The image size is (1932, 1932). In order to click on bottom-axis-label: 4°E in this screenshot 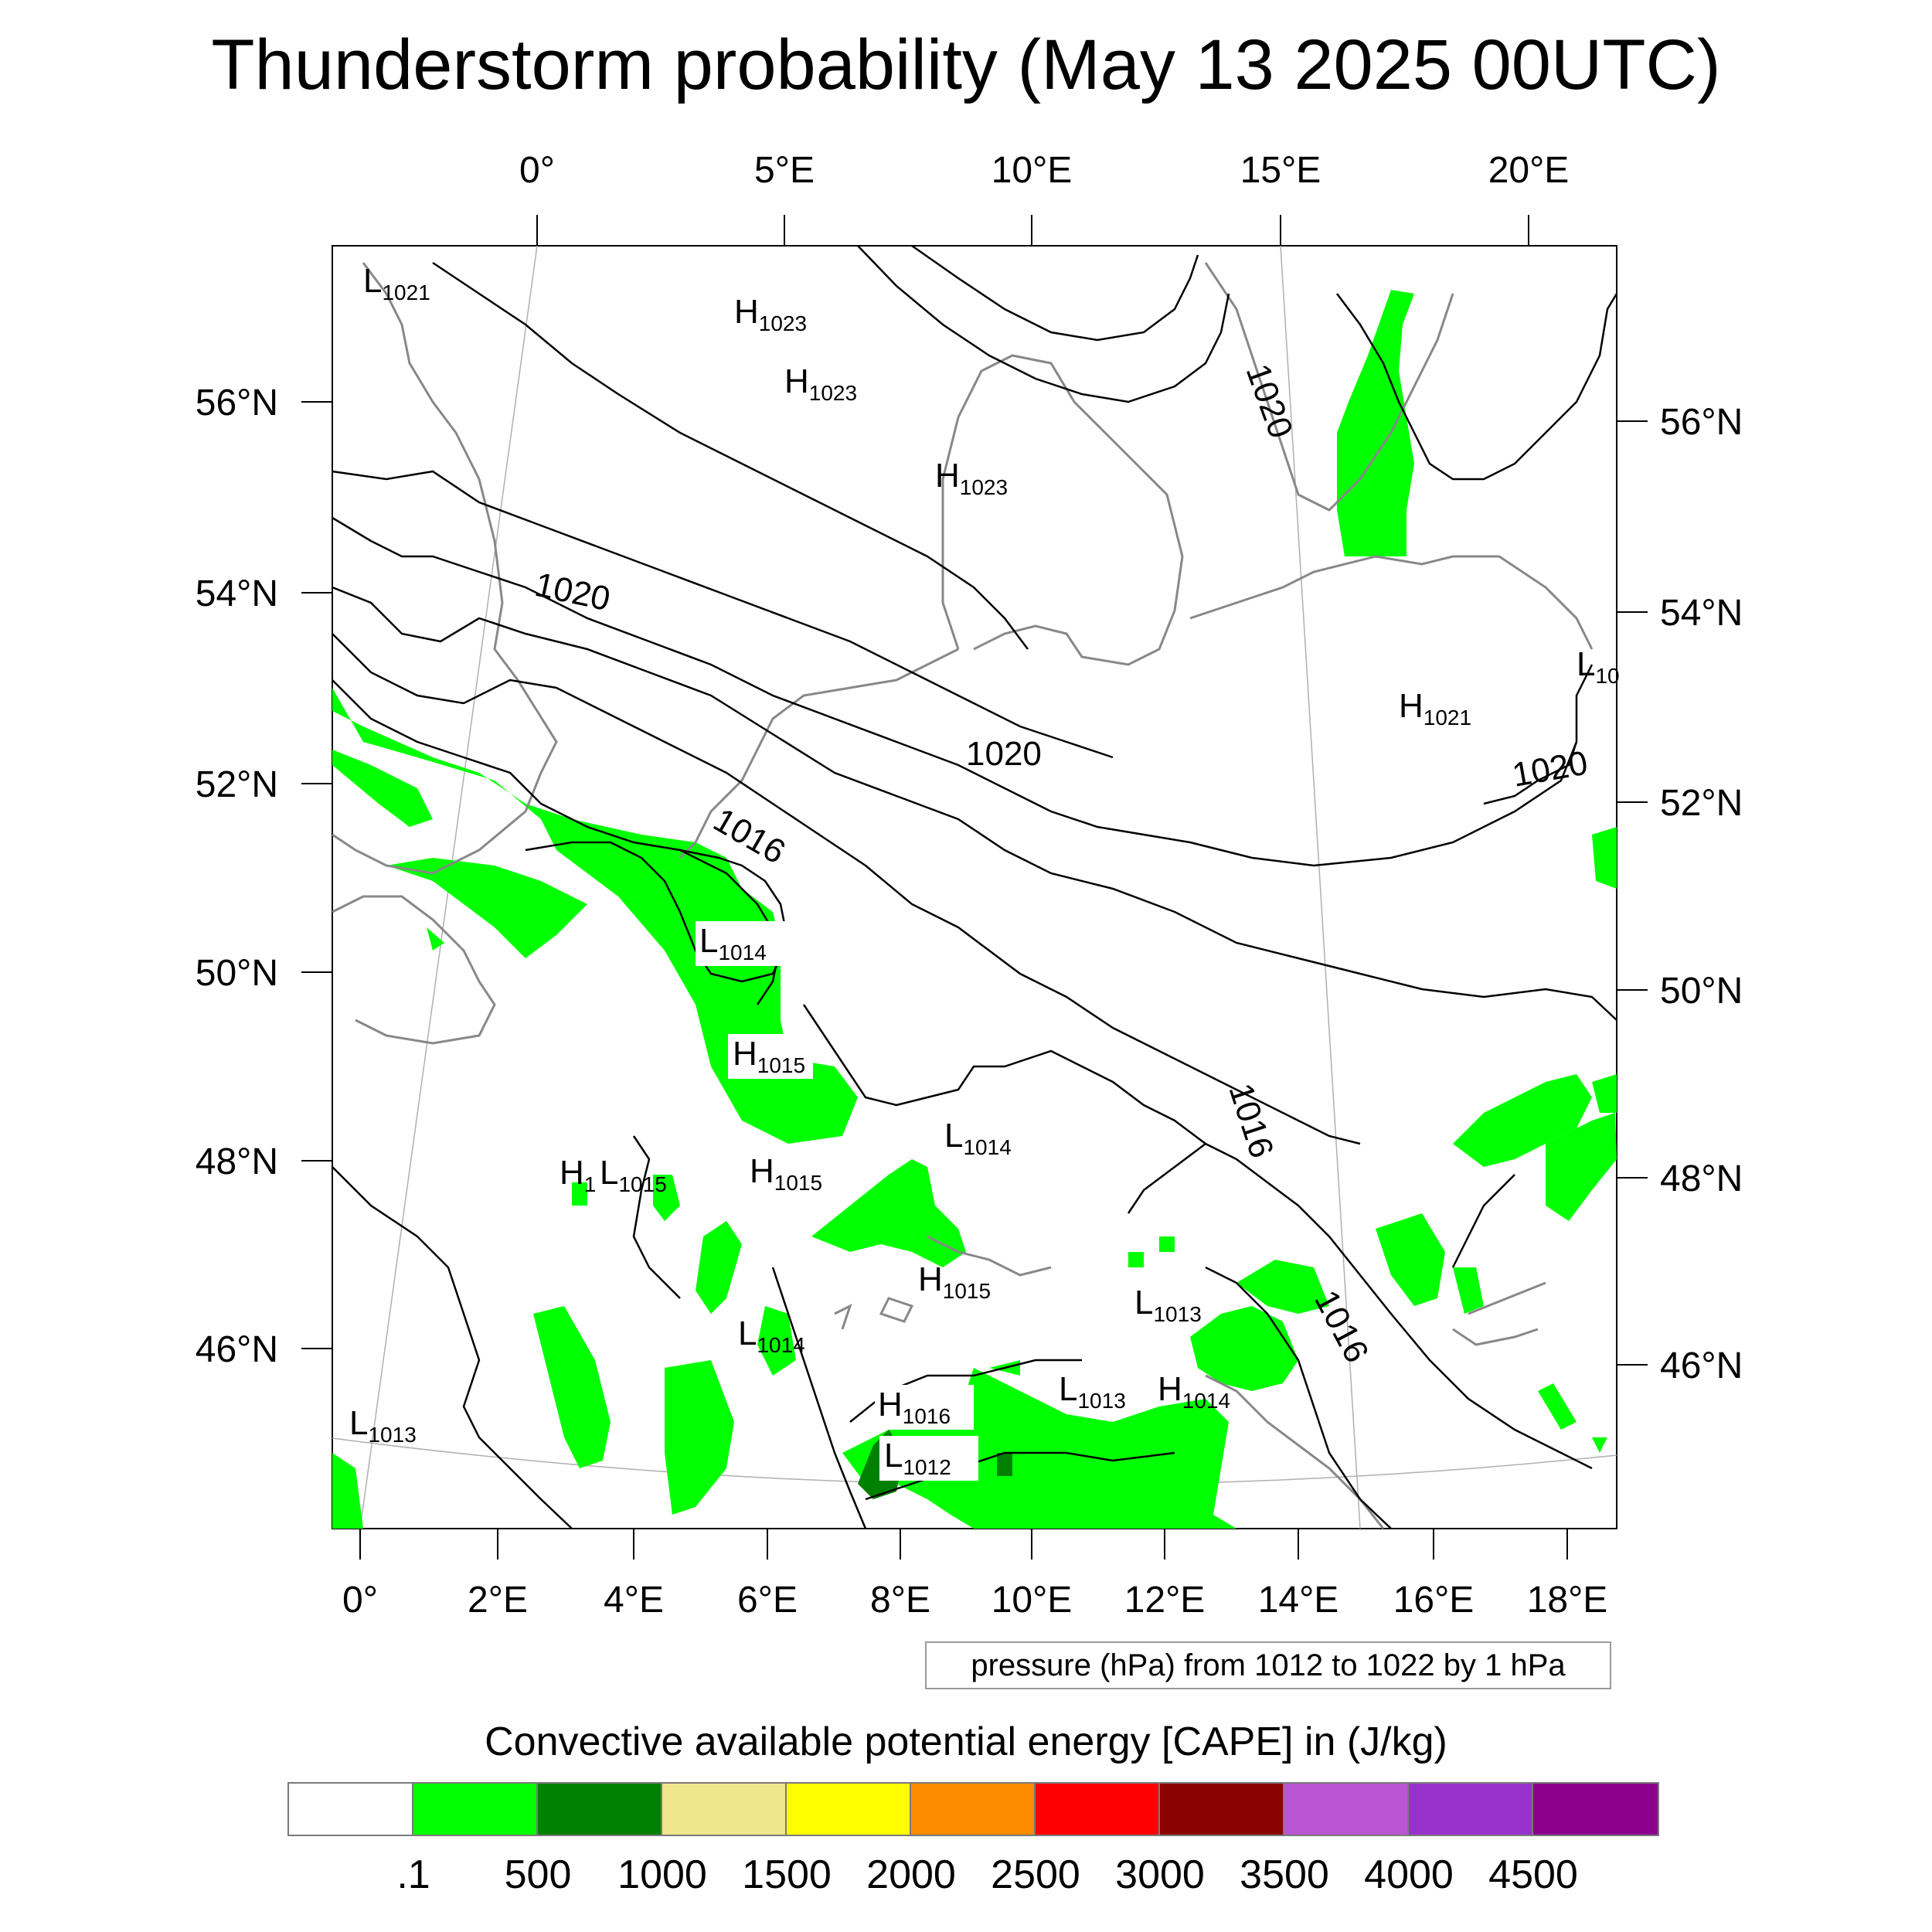, I will do `click(634, 1600)`.